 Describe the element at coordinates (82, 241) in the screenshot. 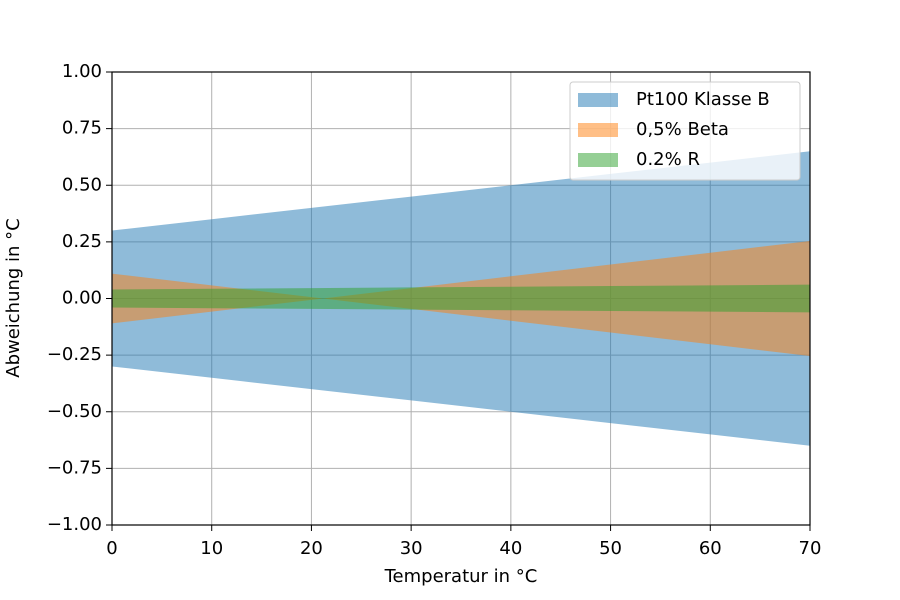

I see `y-tick-label: 0.25` at that location.